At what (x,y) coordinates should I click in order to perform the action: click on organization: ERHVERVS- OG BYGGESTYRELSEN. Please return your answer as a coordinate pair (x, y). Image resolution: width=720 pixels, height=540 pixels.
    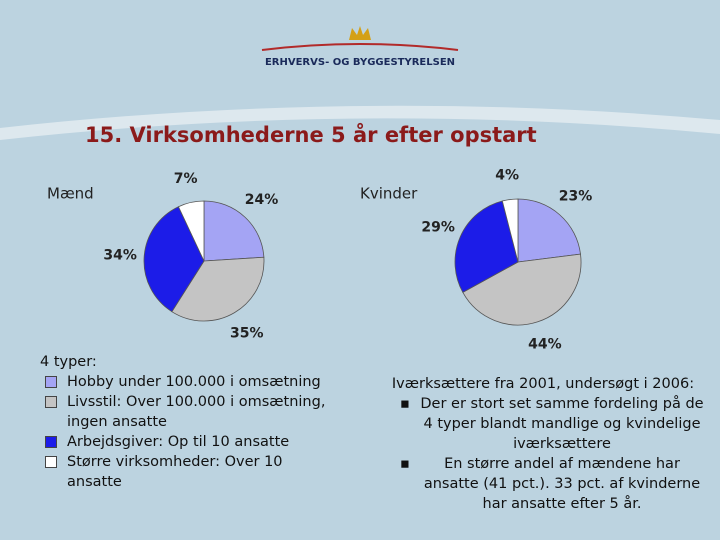
    Looking at the image, I should click on (360, 62).